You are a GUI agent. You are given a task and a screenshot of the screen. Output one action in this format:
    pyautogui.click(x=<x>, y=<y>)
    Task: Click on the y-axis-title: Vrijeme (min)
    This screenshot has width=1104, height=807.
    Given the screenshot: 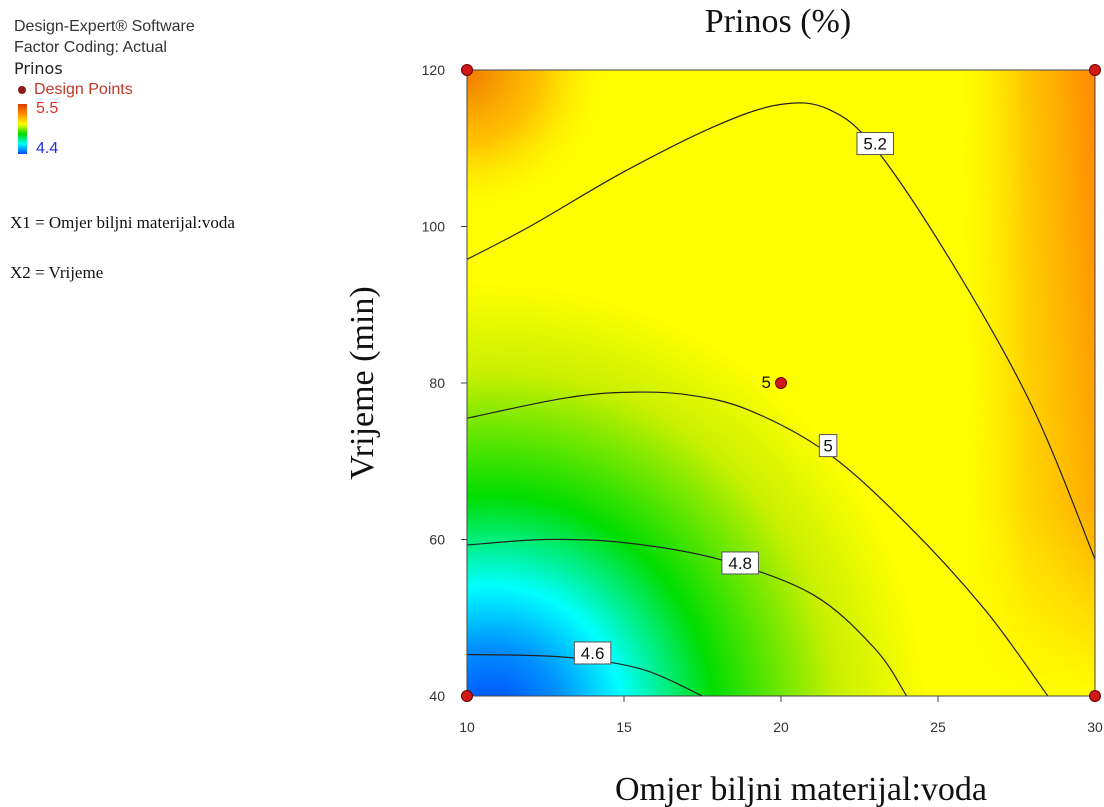 What is the action you would take?
    pyautogui.click(x=362, y=382)
    